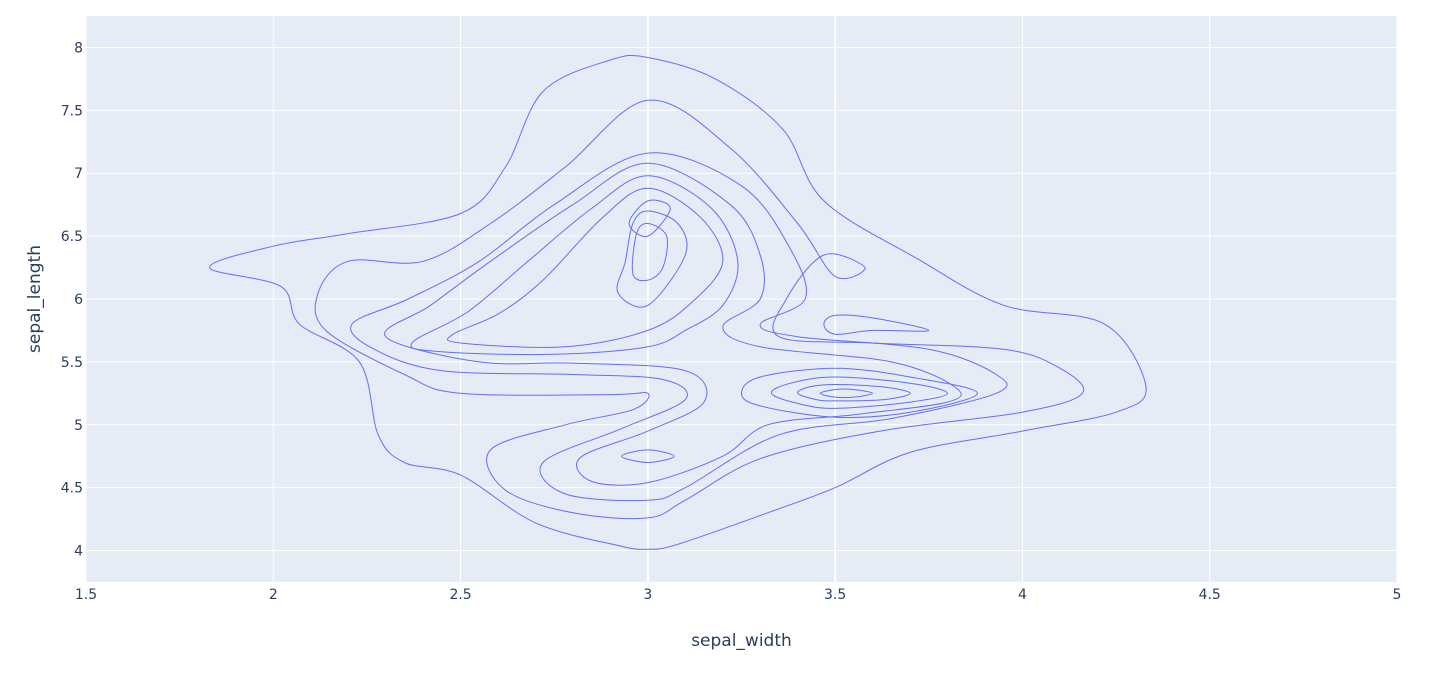 The width and height of the screenshot is (1440, 674). Describe the element at coordinates (72, 237) in the screenshot. I see `y-tick-label: 6.5` at that location.